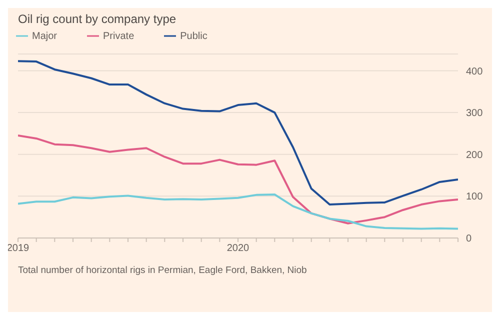 The height and width of the screenshot is (320, 500). Describe the element at coordinates (45, 36) in the screenshot. I see `legend-label: Major` at that location.